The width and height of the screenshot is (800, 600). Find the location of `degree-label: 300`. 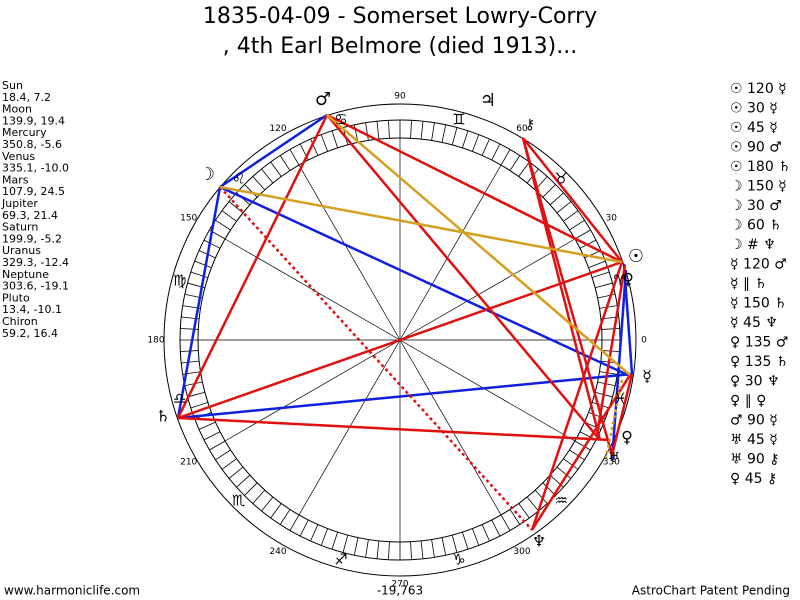

degree-label: 300 is located at coordinates (521, 552).